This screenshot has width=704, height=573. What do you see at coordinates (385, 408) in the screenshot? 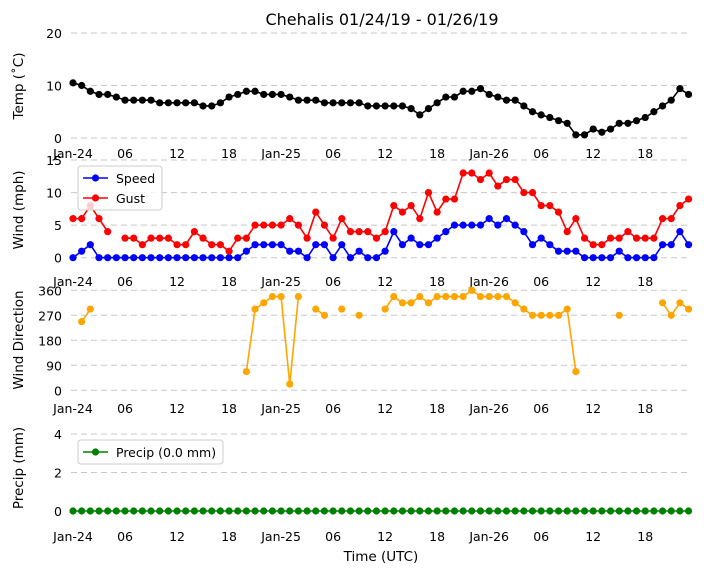
I see `direction-xtick-label: 12` at bounding box center [385, 408].